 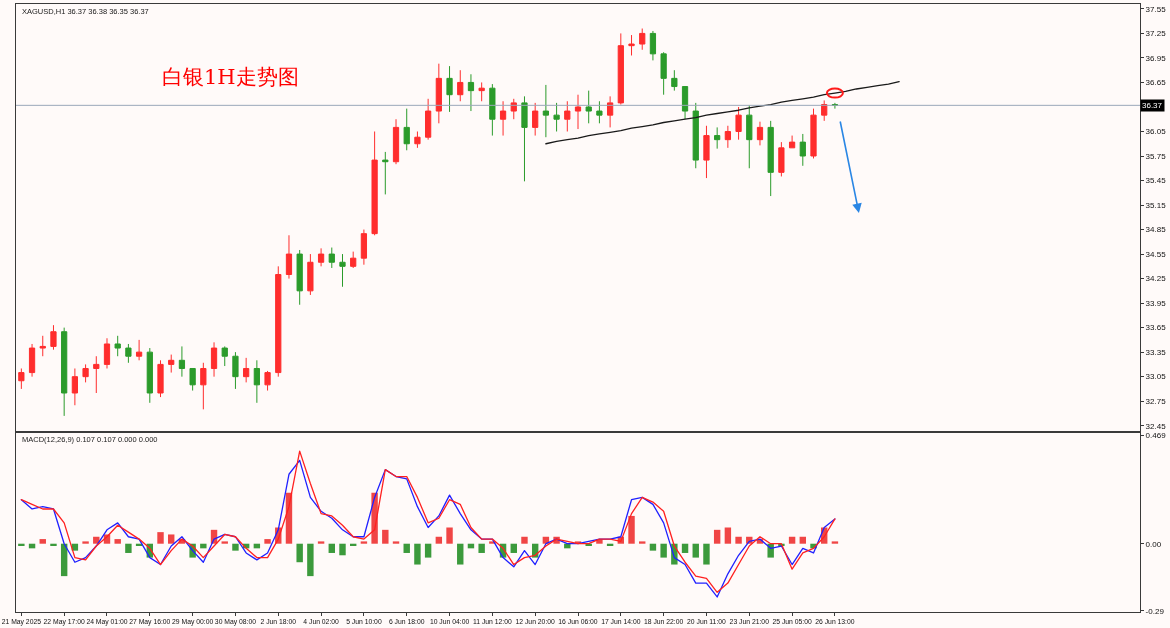 What do you see at coordinates (1156, 328) in the screenshot?
I see `y-tick-label: 33.65` at bounding box center [1156, 328].